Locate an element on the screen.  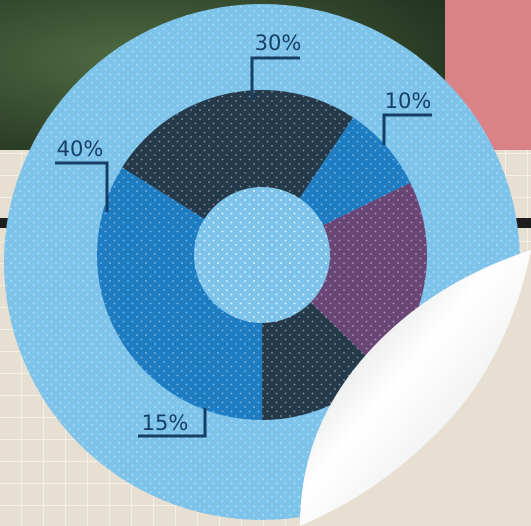
value-label: 30% is located at coordinates (278, 43).